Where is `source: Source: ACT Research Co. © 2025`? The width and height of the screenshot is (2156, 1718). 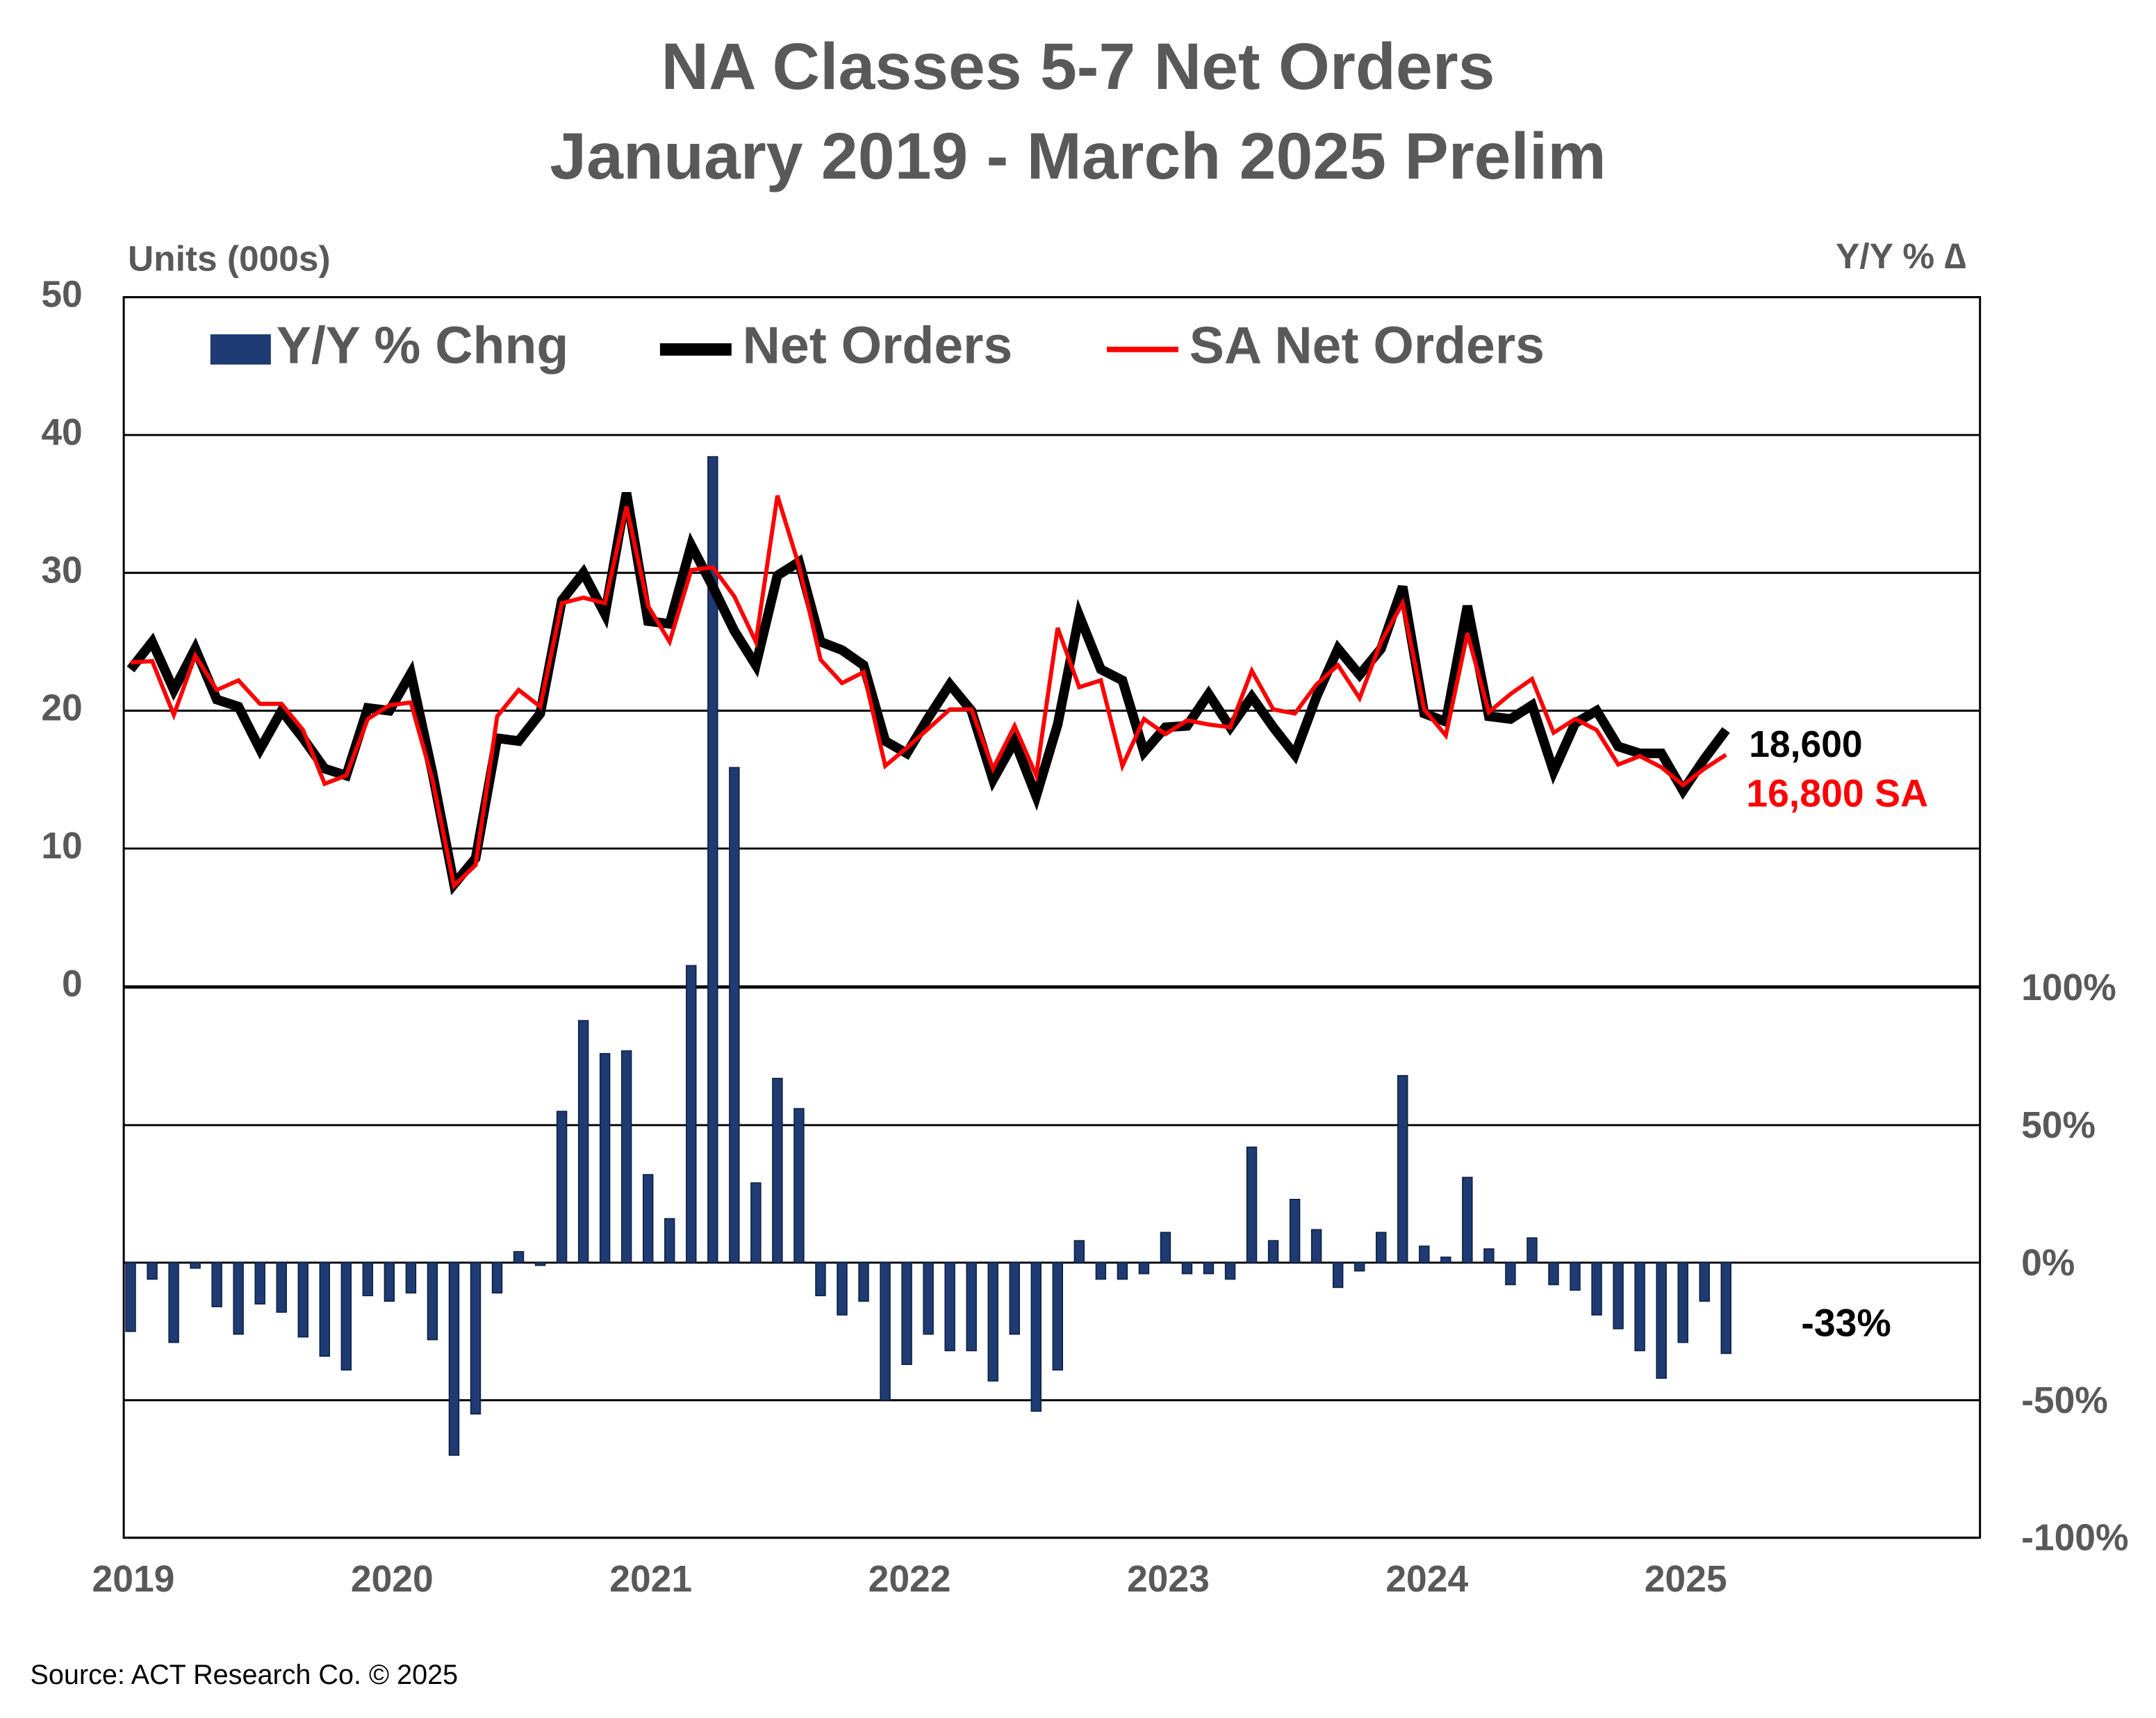 source: Source: ACT Research Co. © 2025 is located at coordinates (245, 1675).